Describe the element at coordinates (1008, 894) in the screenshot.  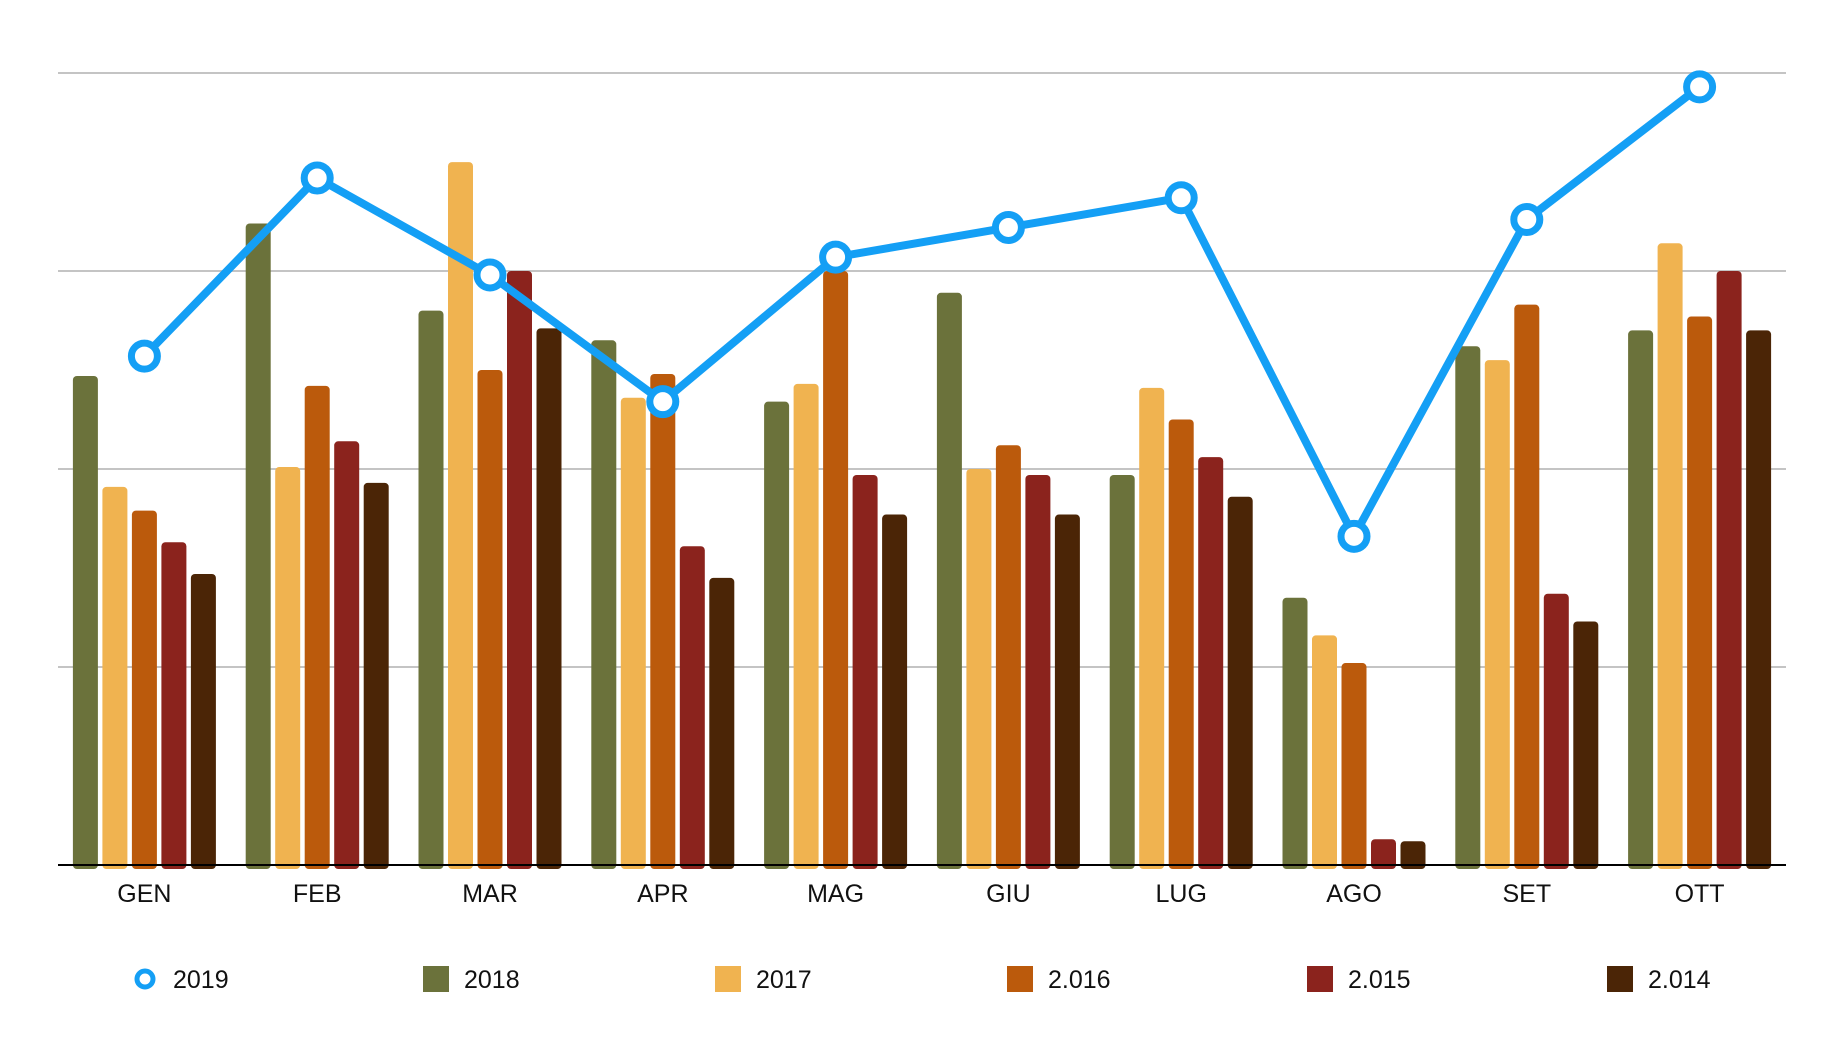
I see `x-tick-label-giu: GIU` at that location.